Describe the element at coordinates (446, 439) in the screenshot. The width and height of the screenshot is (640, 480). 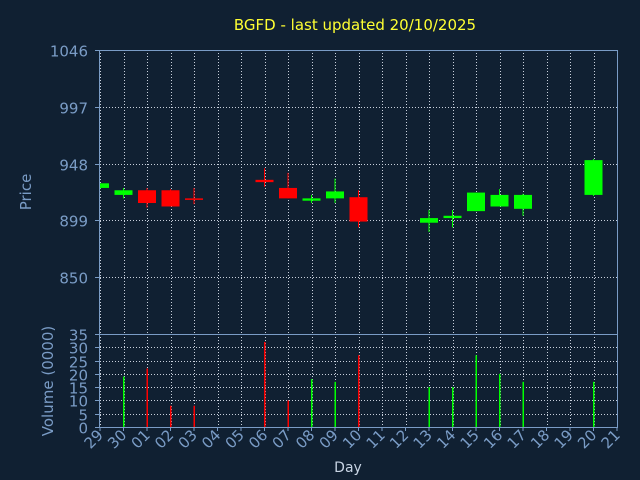
I see `x-tick-label: 14` at that location.